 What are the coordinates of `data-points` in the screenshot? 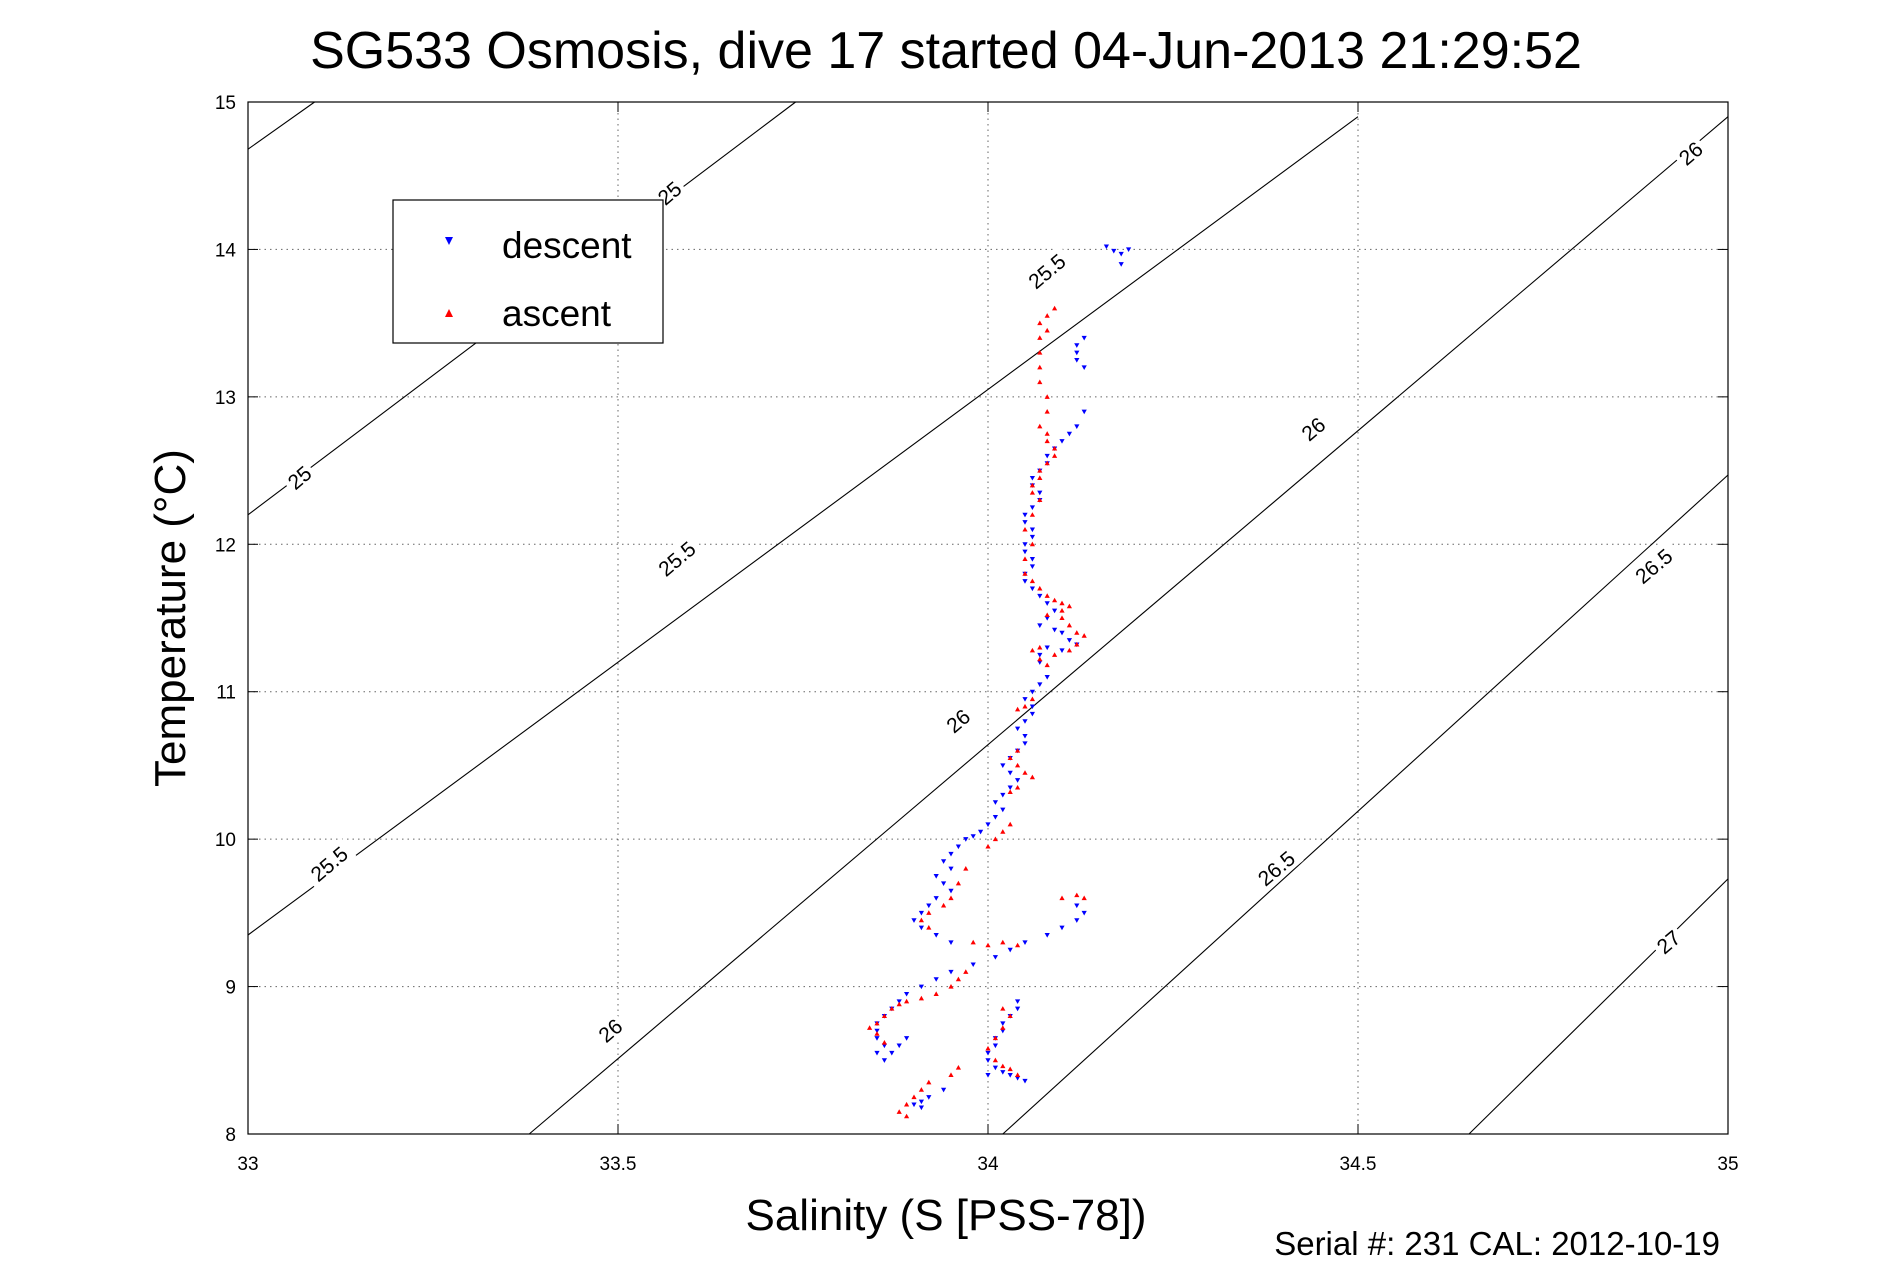 It's located at (999, 681).